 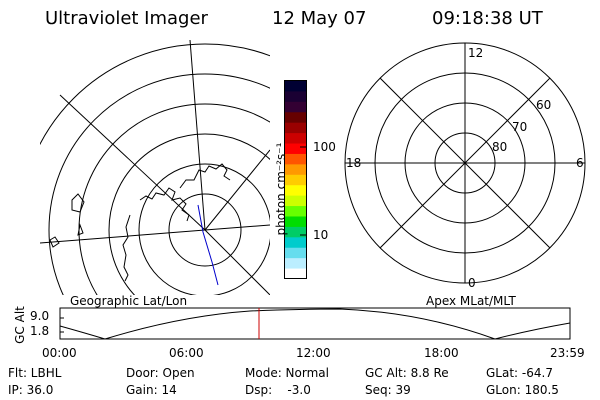 What do you see at coordinates (441, 353) in the screenshot?
I see `time-tick-18: 18:00` at bounding box center [441, 353].